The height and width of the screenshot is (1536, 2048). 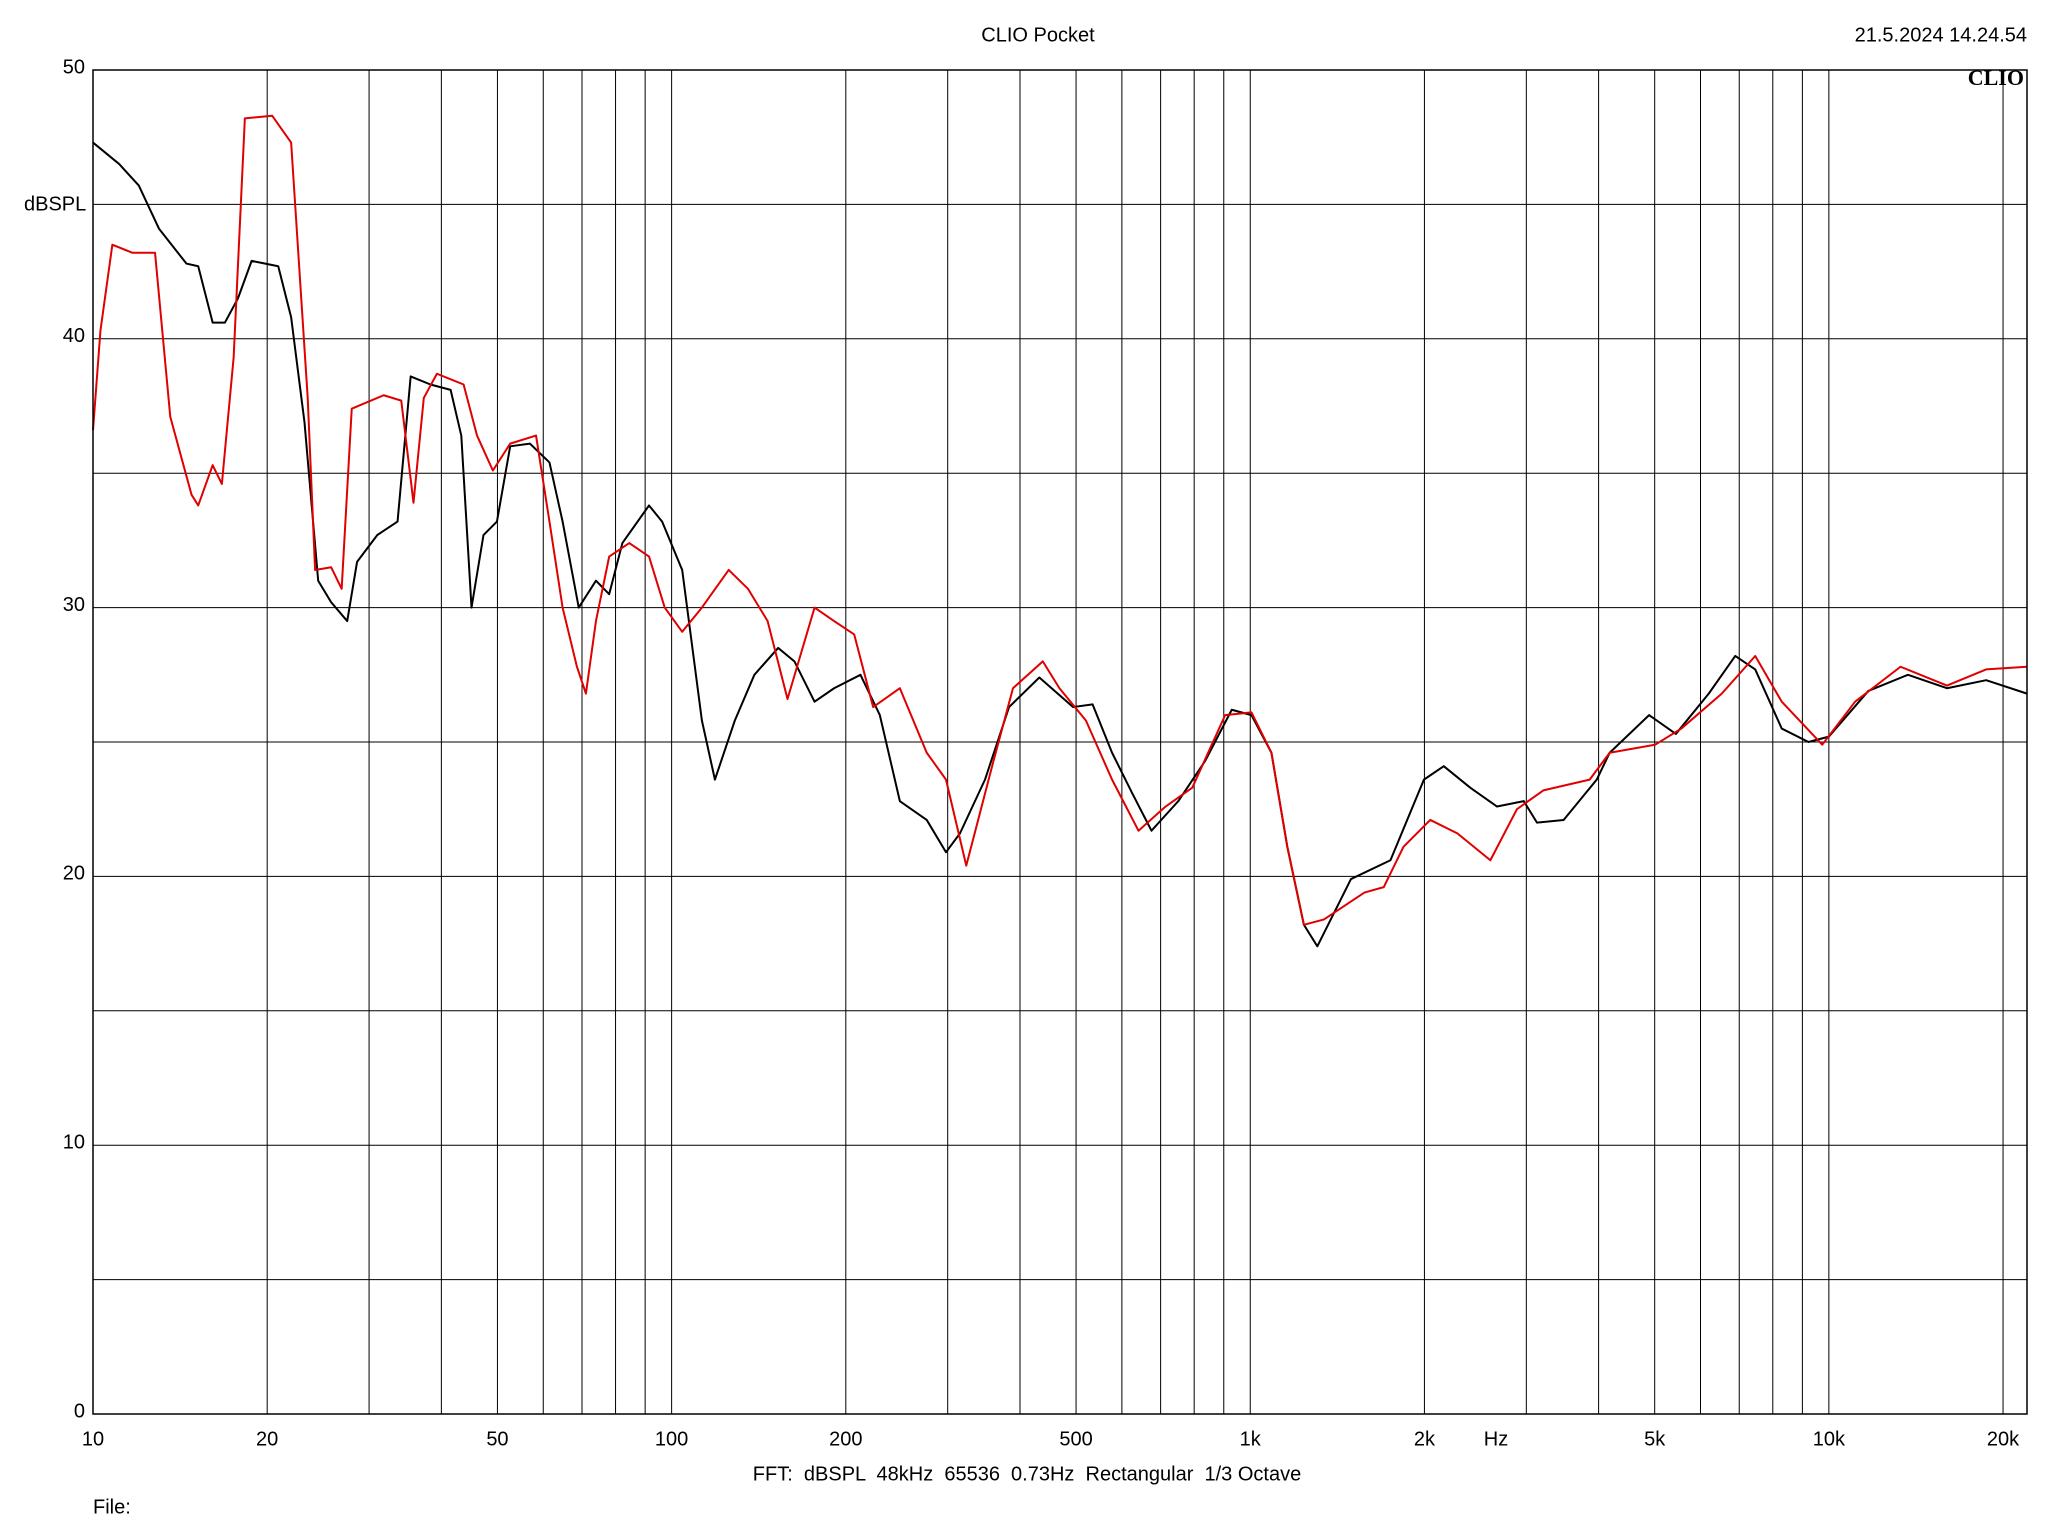 I want to click on y-tick-label: 40, so click(x=74, y=336).